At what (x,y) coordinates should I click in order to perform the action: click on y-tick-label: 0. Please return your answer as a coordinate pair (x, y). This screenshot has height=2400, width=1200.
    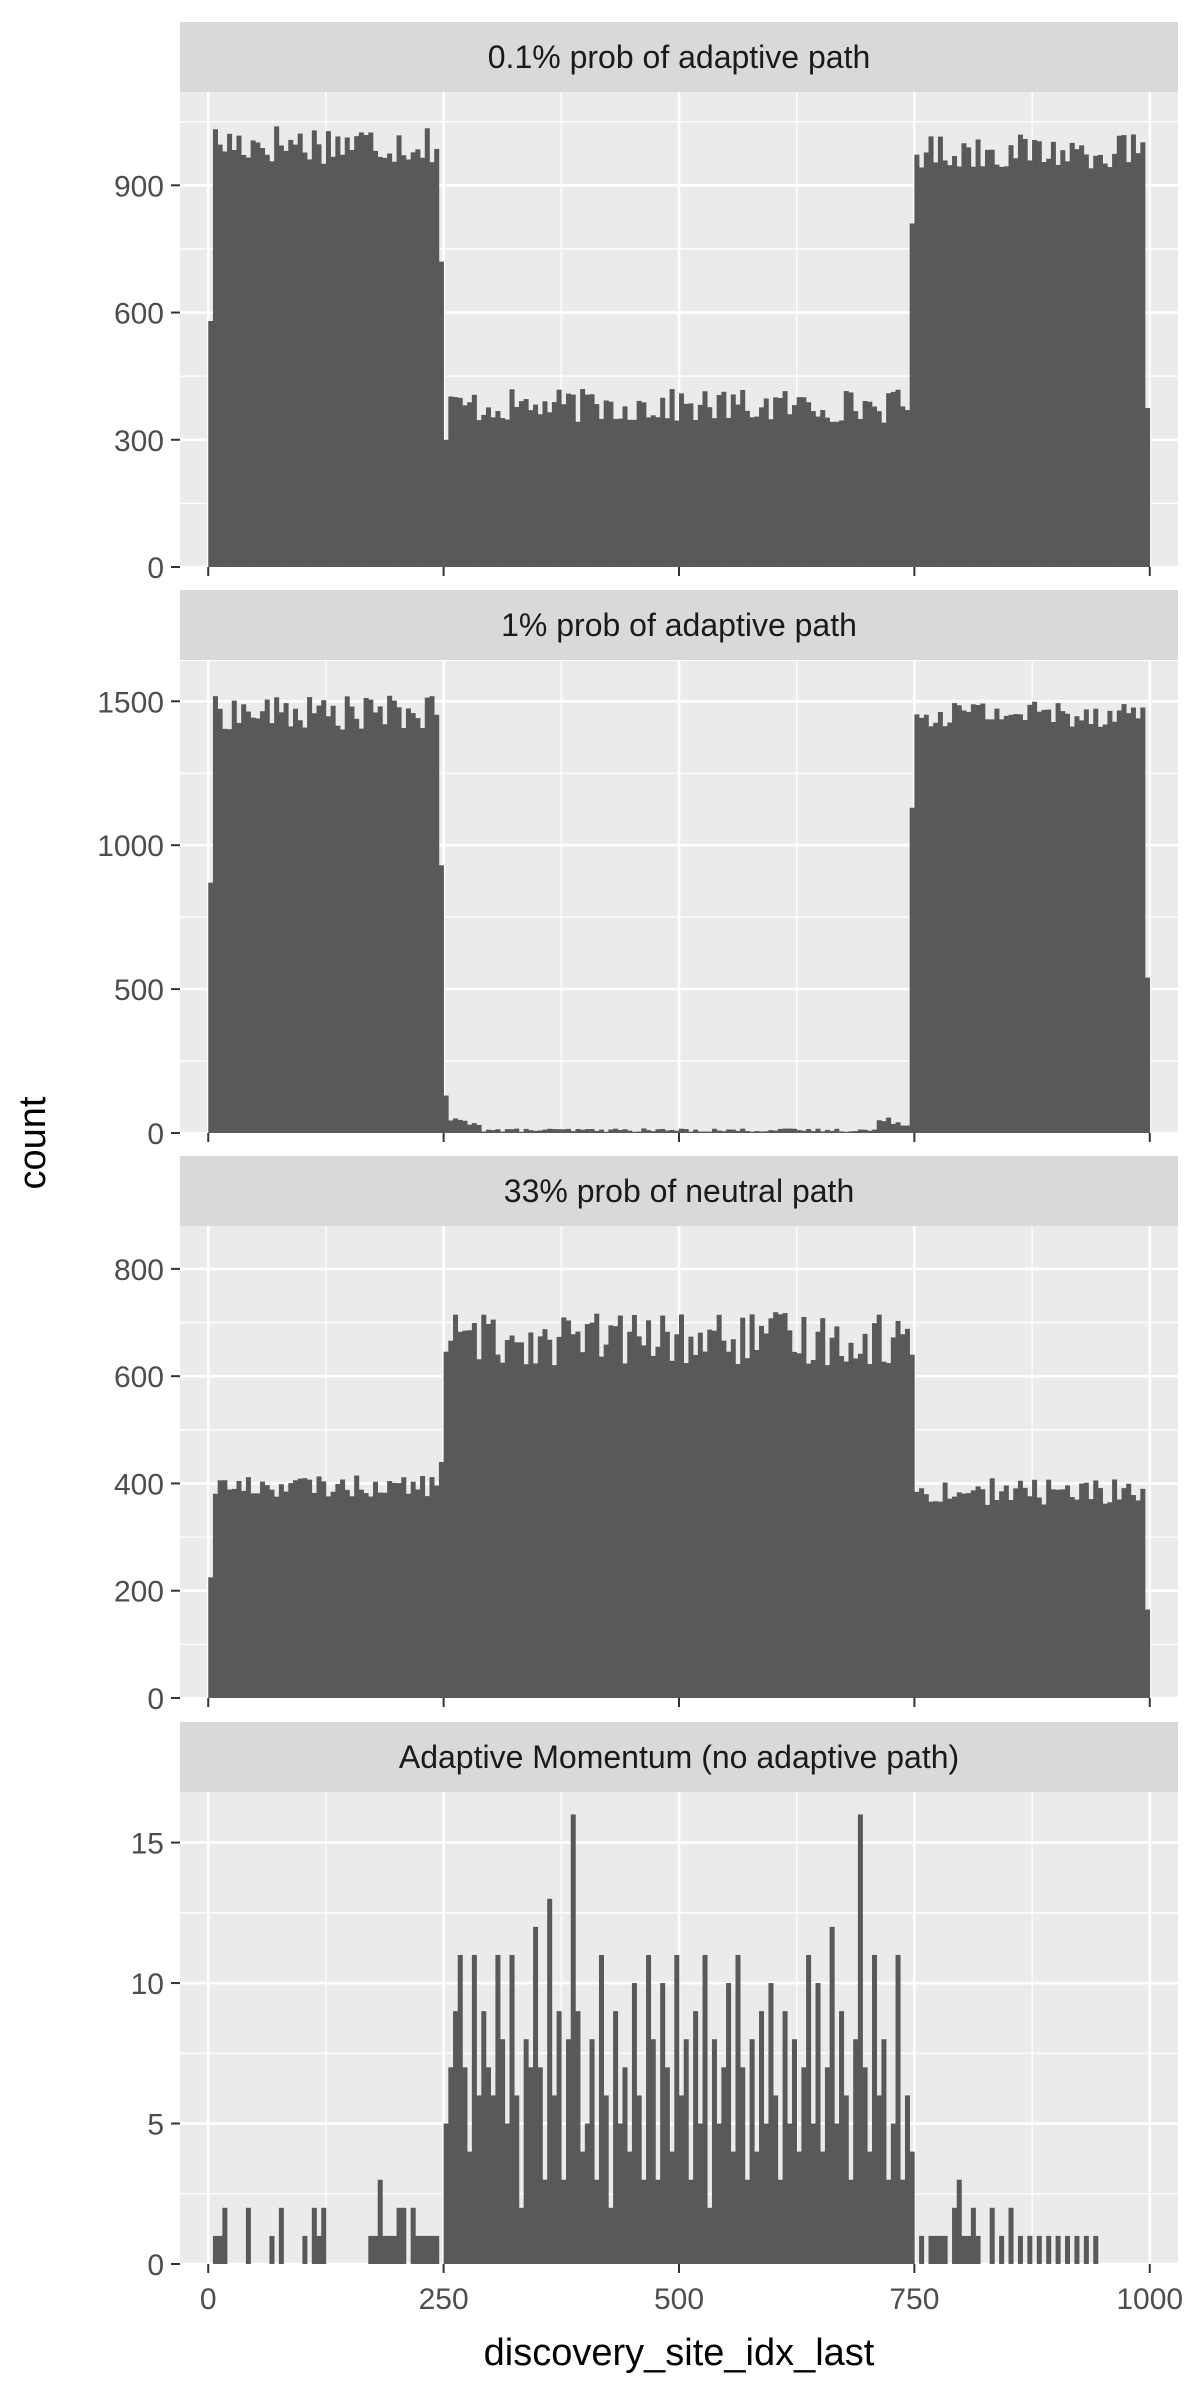
    Looking at the image, I should click on (155, 1134).